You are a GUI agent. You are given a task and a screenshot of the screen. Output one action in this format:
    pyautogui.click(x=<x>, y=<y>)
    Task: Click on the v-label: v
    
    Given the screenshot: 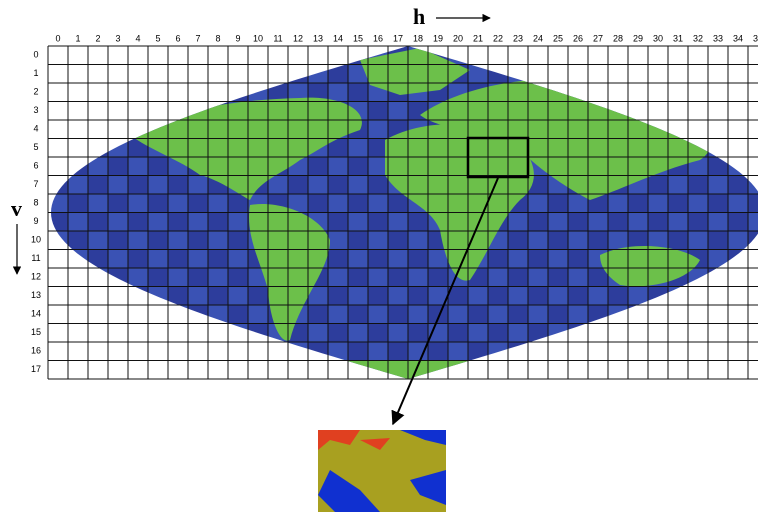 What is the action you would take?
    pyautogui.click(x=16, y=208)
    